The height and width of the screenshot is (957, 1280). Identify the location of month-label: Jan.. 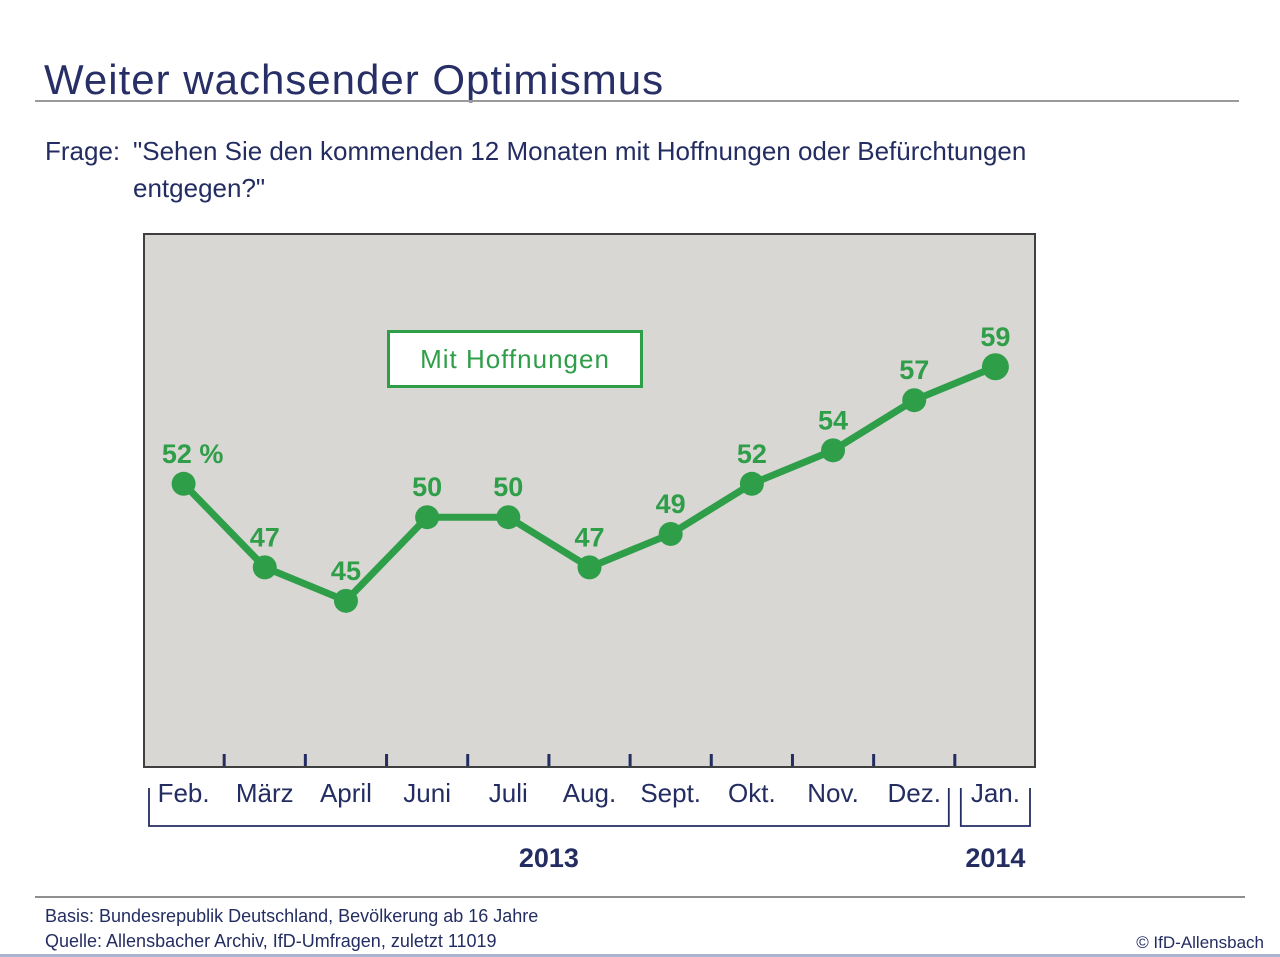
(995, 793).